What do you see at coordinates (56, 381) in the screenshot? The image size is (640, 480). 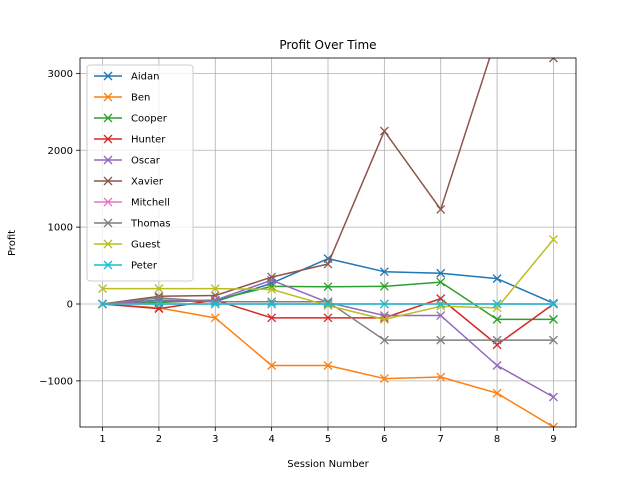 I see `y-tick-label: −1000` at bounding box center [56, 381].